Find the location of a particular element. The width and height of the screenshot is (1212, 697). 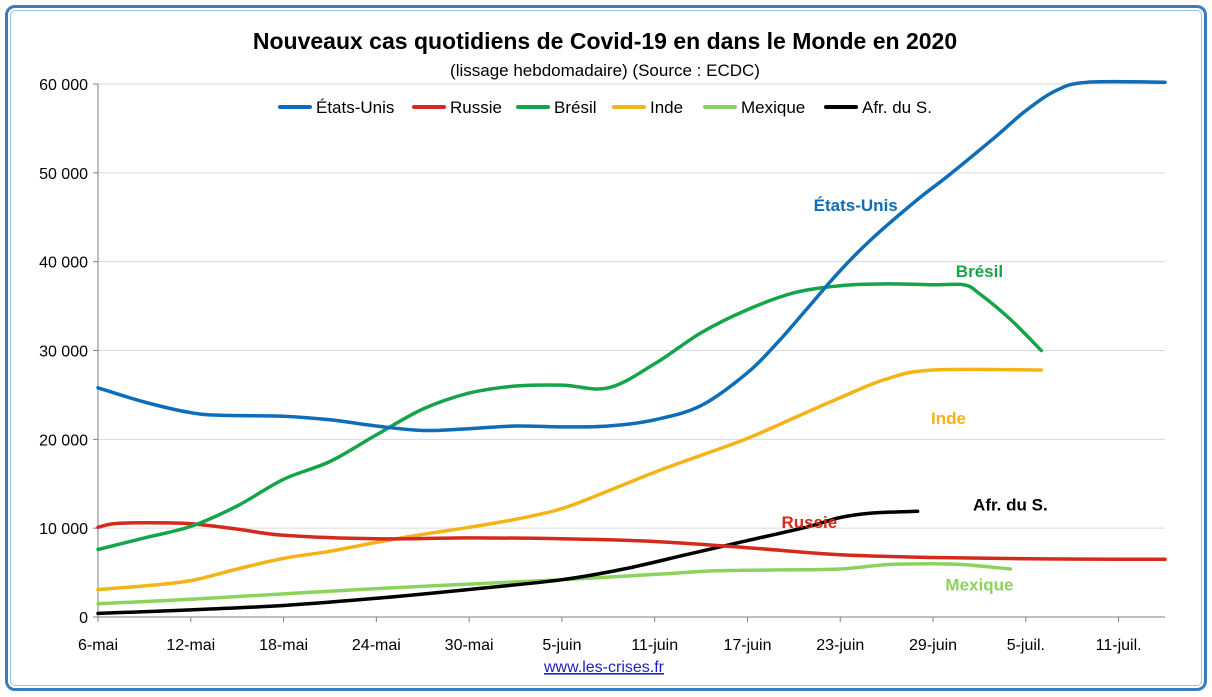

x-tick-label: 18-mai is located at coordinates (283, 645).